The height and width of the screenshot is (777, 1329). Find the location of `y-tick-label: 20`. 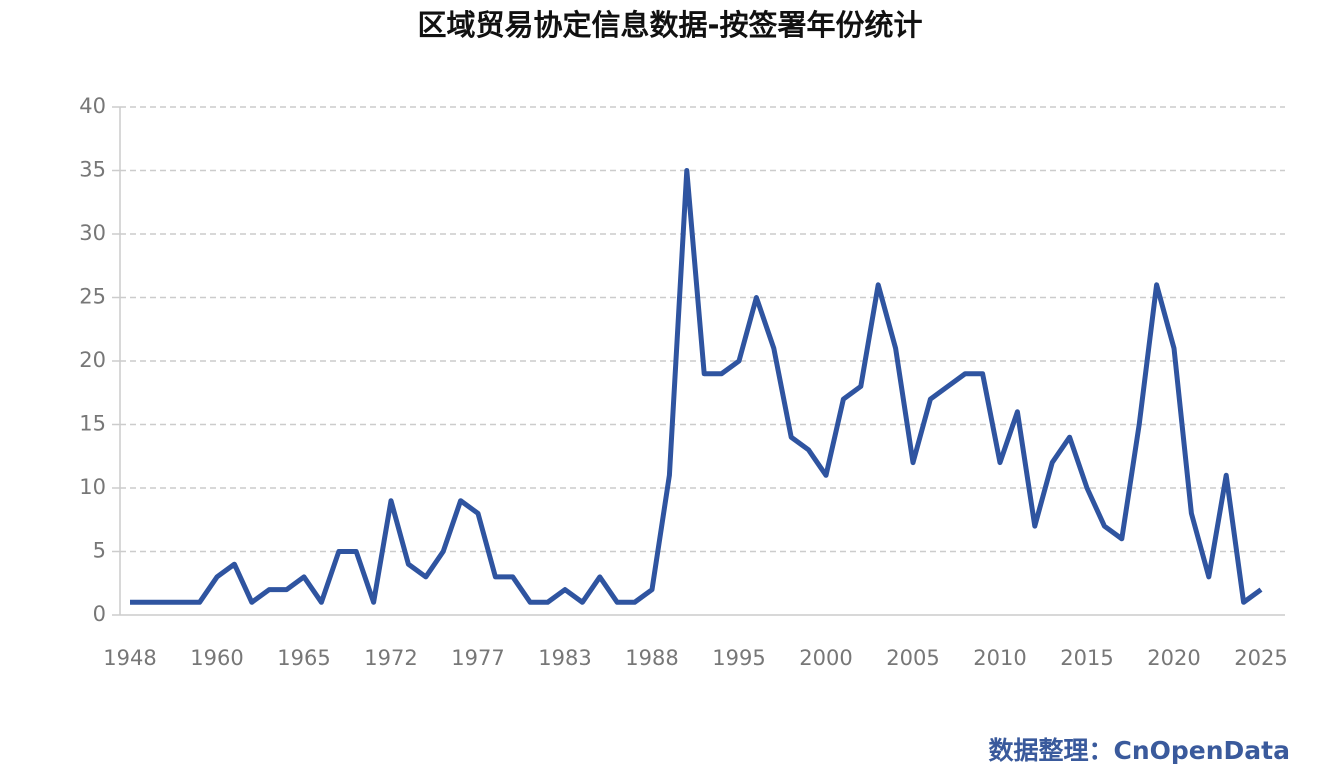

y-tick-label: 20 is located at coordinates (92, 360).